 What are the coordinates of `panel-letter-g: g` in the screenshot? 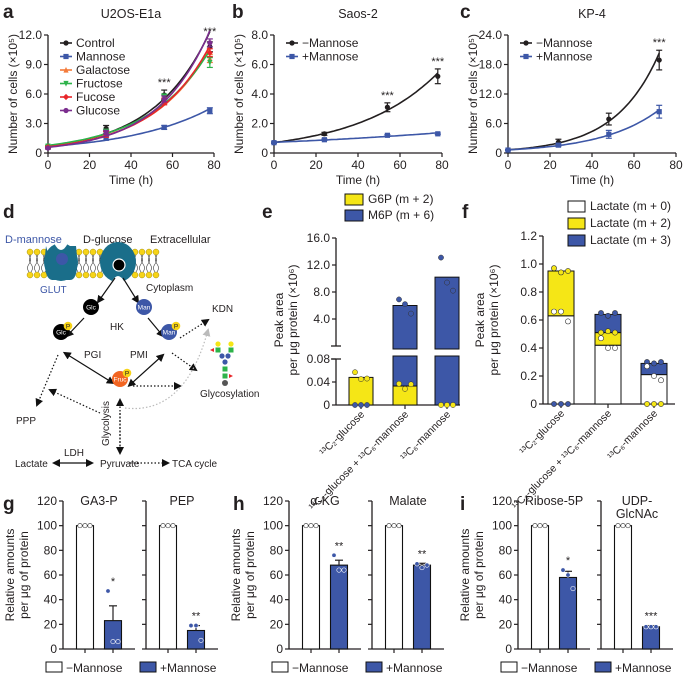 It's located at (9, 504).